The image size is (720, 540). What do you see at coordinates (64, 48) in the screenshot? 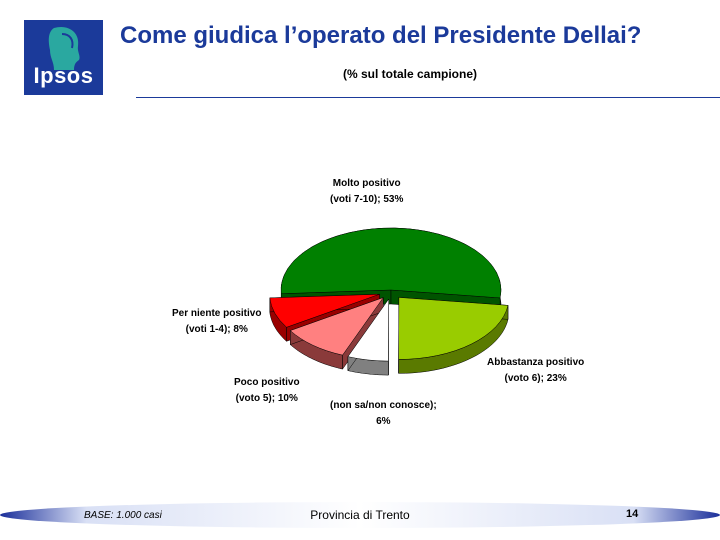
I see `head-silhouette-icon` at bounding box center [64, 48].